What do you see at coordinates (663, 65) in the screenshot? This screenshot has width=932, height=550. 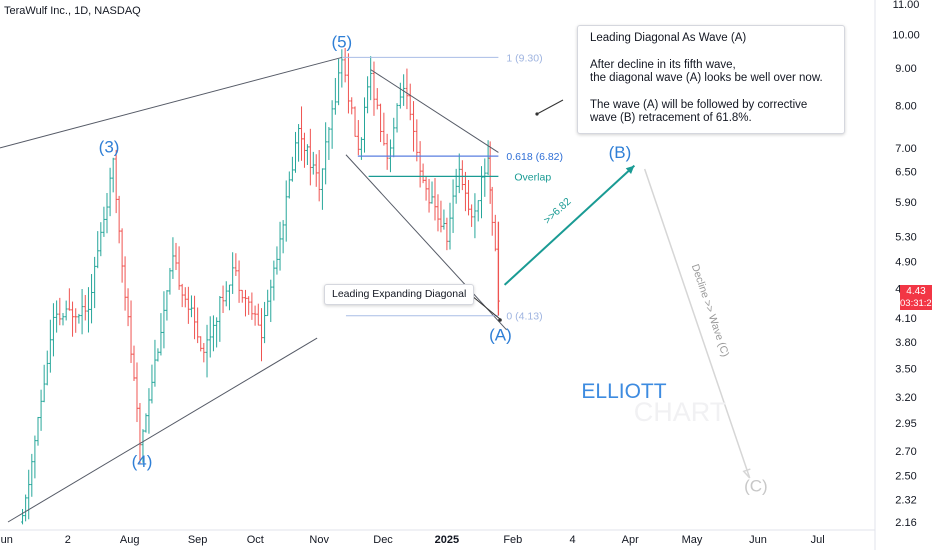 I see `note-line-1: After decline in its fifth wave,` at bounding box center [663, 65].